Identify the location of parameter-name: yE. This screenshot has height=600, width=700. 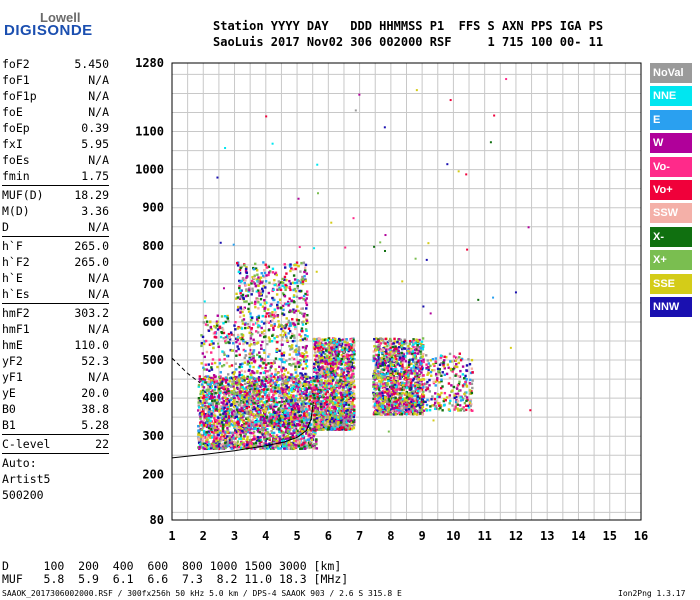
(9, 393).